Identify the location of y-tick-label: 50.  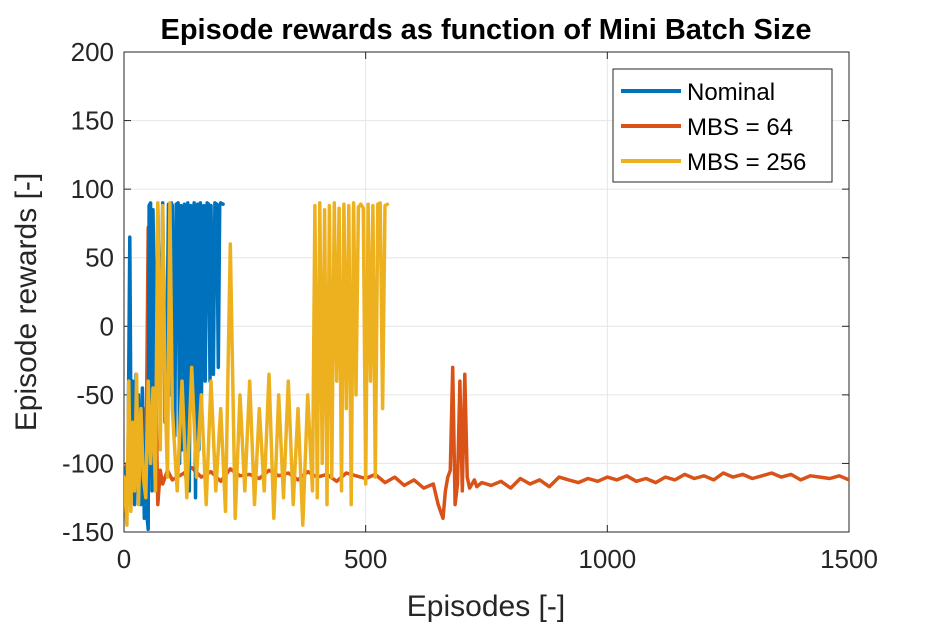
(99, 258).